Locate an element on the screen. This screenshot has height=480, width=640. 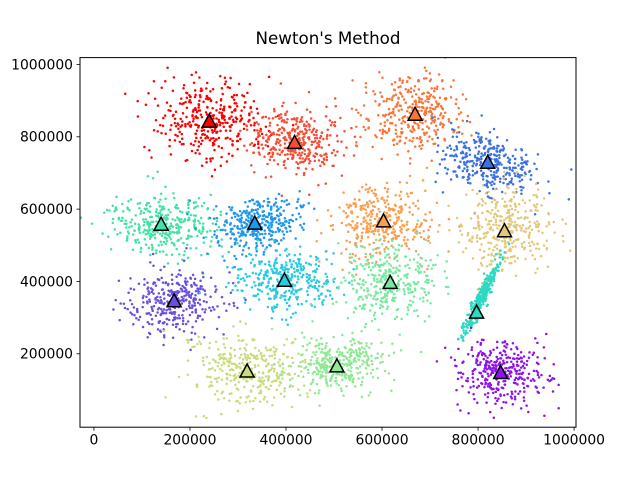
x-tick-label: 800000 is located at coordinates (478, 441).